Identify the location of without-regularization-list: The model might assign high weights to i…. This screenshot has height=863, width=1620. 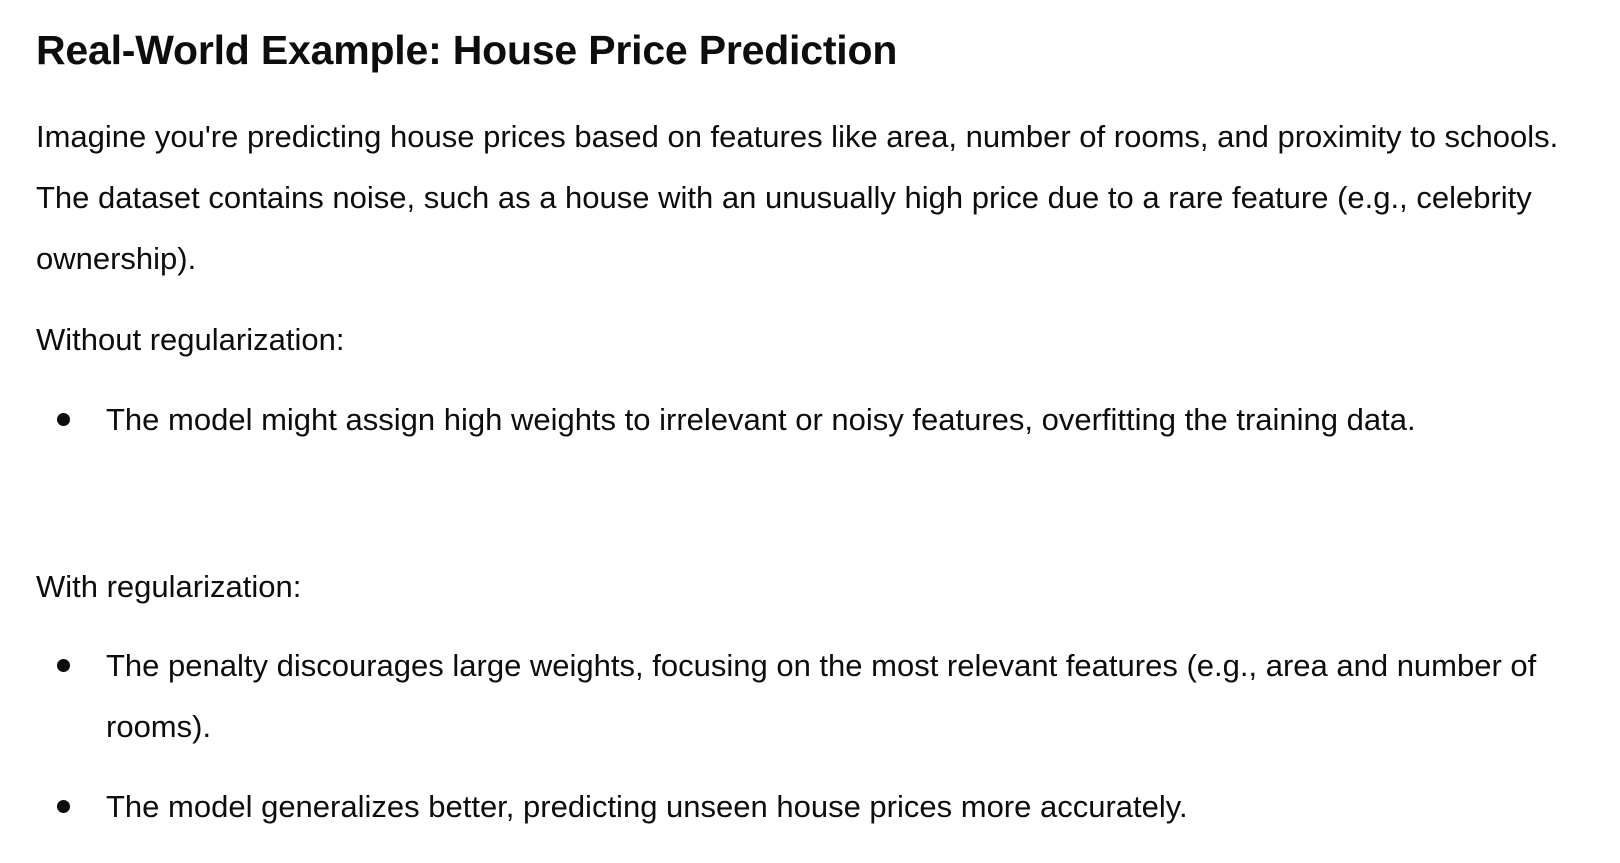
(810, 419).